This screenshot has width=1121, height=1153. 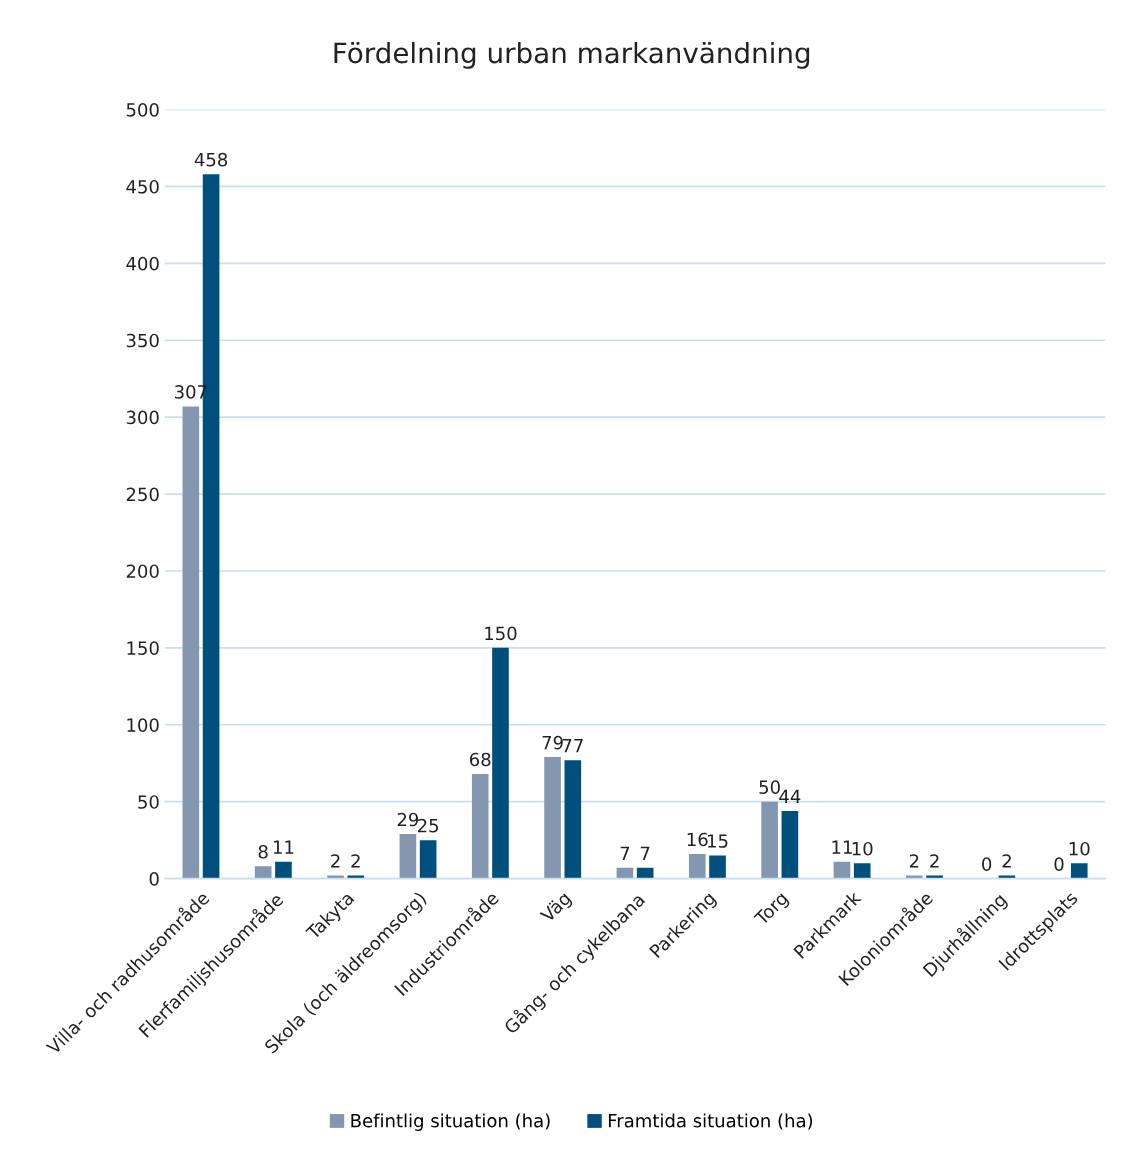 I want to click on y-tick-label: 200, so click(x=142, y=571).